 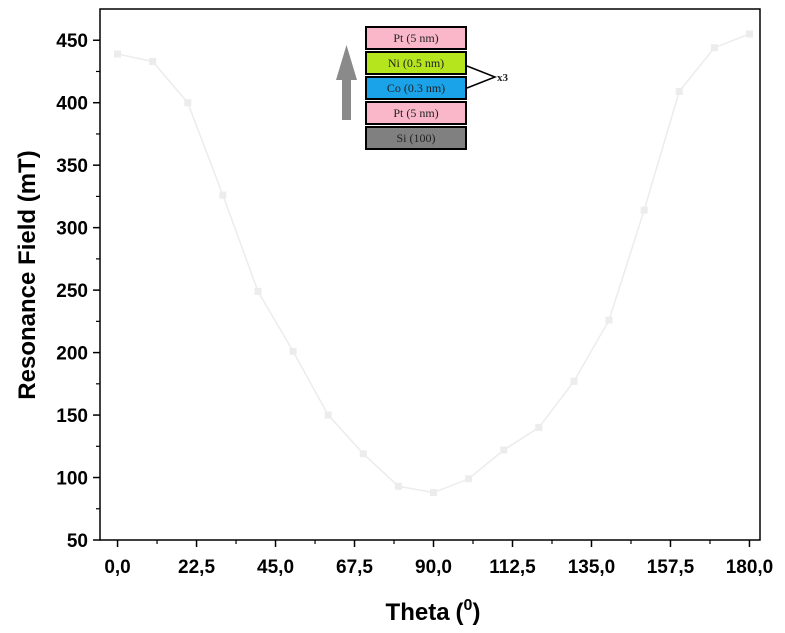 I want to click on y-axis-ticks: 50 100 150 200 250 300 350 400 450, so click(x=78, y=291).